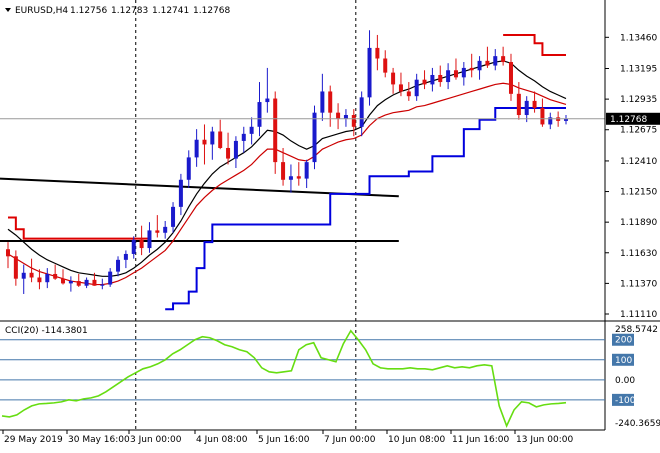 The height and width of the screenshot is (453, 660). What do you see at coordinates (88, 11) in the screenshot?
I see `ohlc-open: 1.12756` at bounding box center [88, 11].